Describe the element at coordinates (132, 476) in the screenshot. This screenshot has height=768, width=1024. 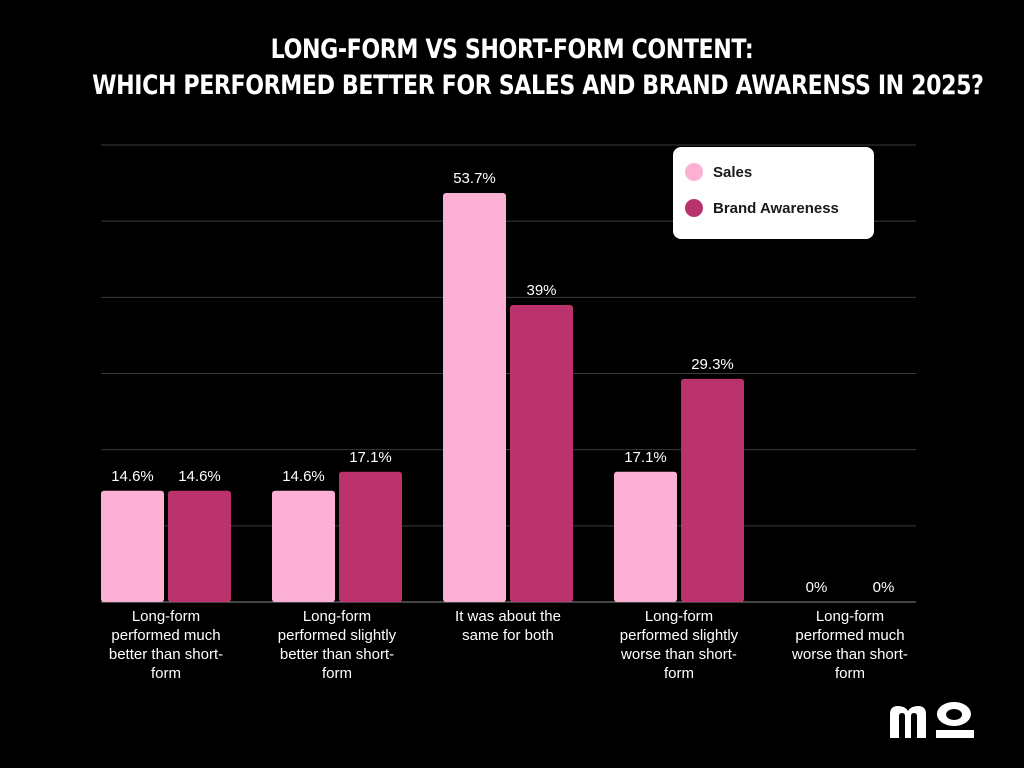
I see `data-label-sales-0: 14.6%` at that location.